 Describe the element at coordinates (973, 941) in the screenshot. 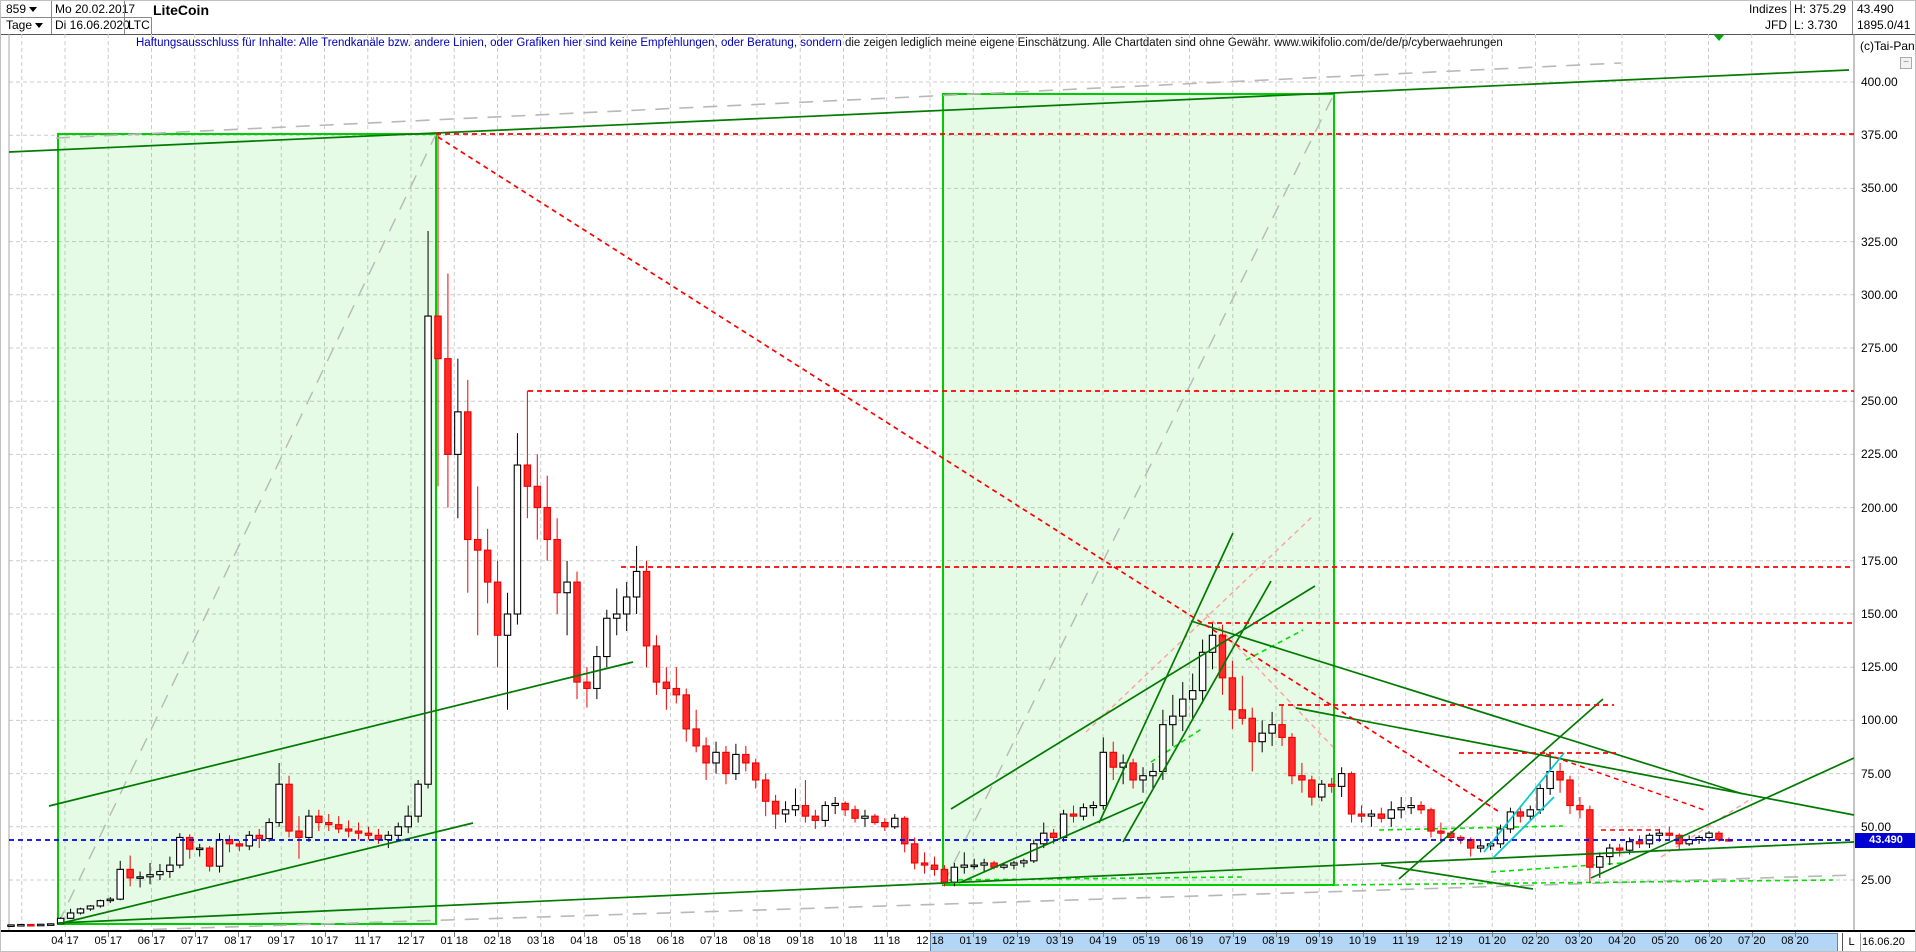

I see `x-tick-label: 01 19` at that location.